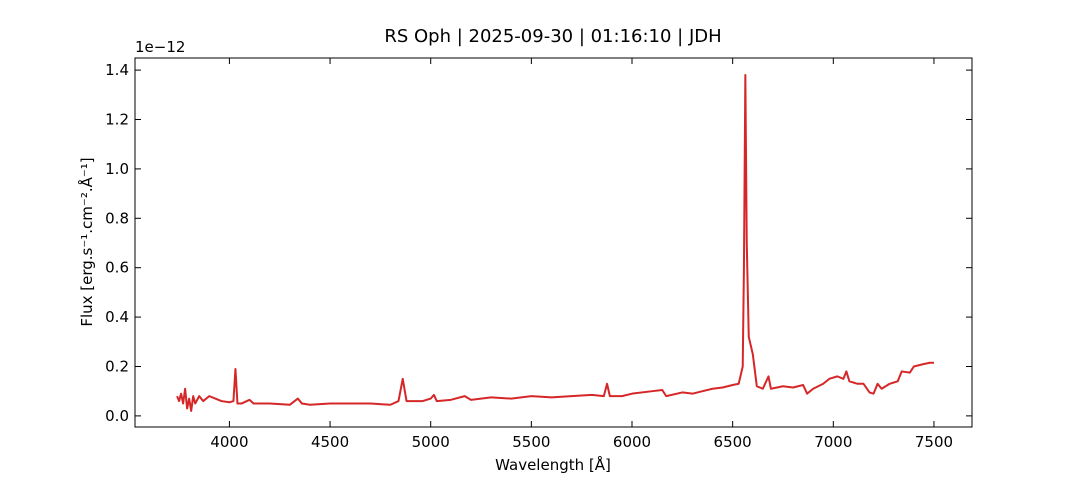 This screenshot has height=480, width=1080. Describe the element at coordinates (117, 317) in the screenshot. I see `y-tick-label: 0.4` at that location.